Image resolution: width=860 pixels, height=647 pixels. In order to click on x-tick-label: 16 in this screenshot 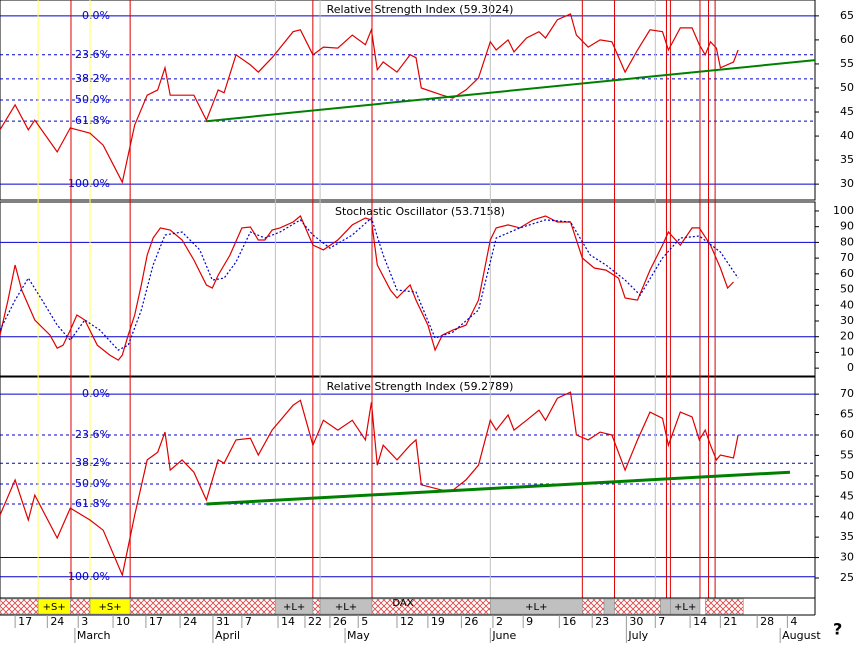, I will do `click(569, 621)`.